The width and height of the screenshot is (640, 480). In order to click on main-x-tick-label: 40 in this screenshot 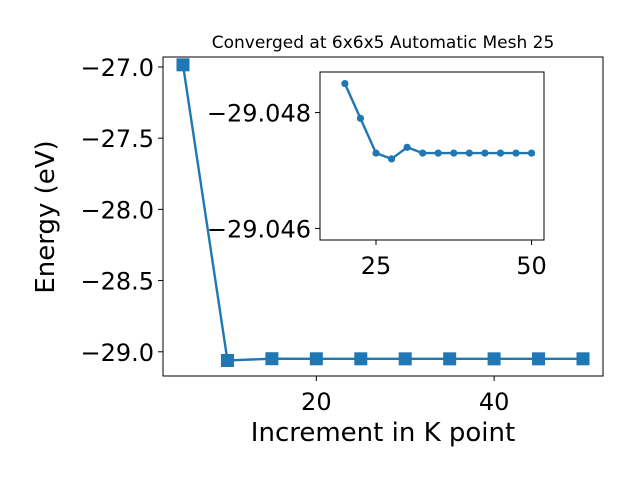, I will do `click(494, 402)`.